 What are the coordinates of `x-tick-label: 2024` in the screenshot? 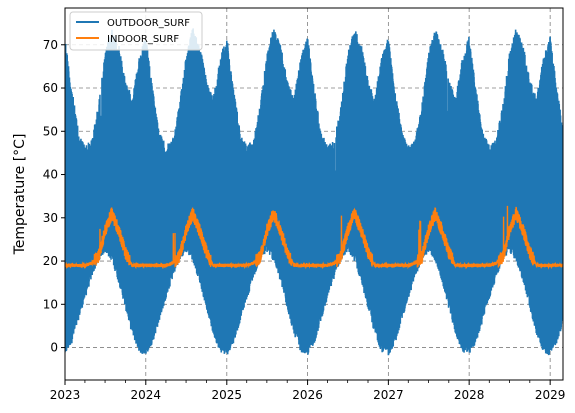 It's located at (146, 395).